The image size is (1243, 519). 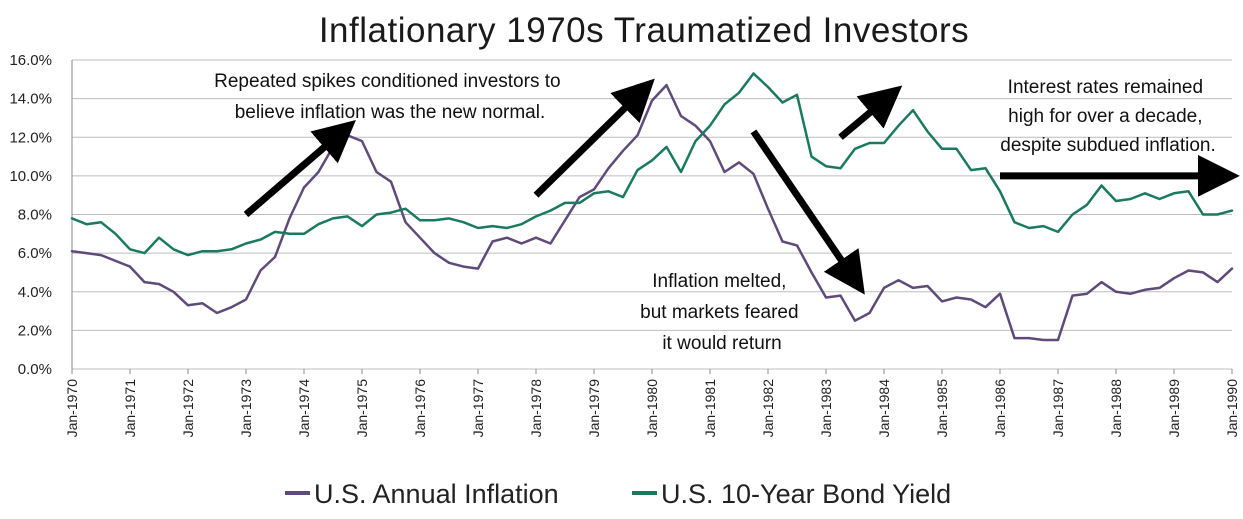 I want to click on x-tick-label: Jan-1990, so click(x=1232, y=408).